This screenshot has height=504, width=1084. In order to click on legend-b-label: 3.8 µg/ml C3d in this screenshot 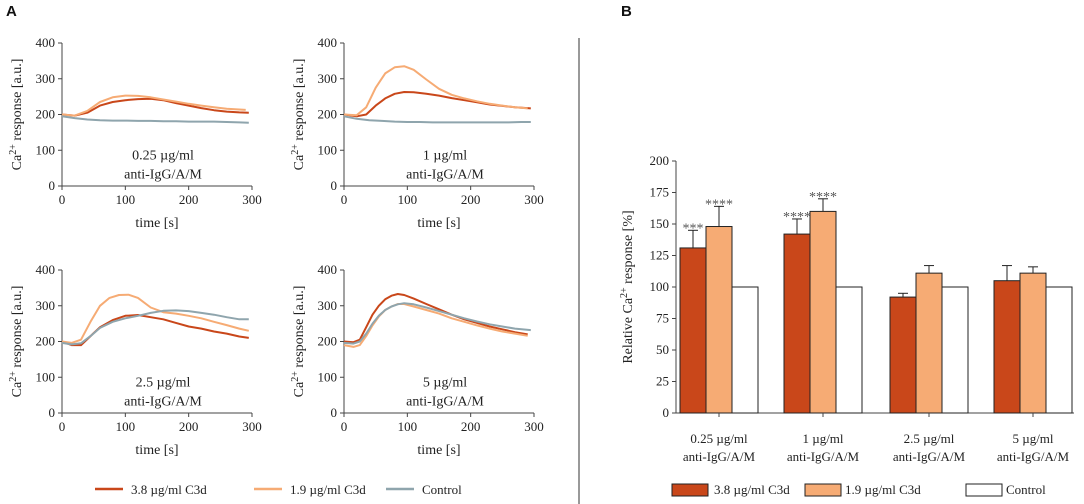, I will do `click(752, 489)`.